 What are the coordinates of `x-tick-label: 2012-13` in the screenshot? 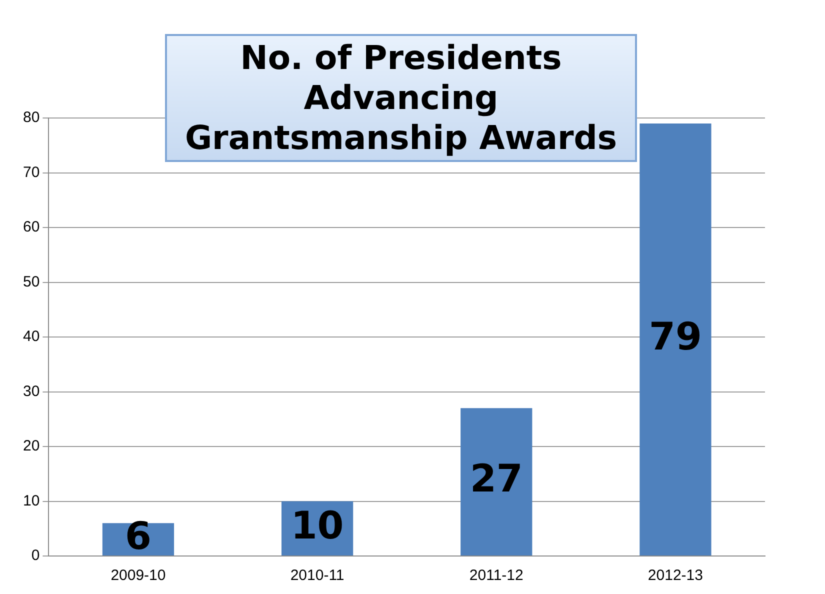 It's located at (675, 575).